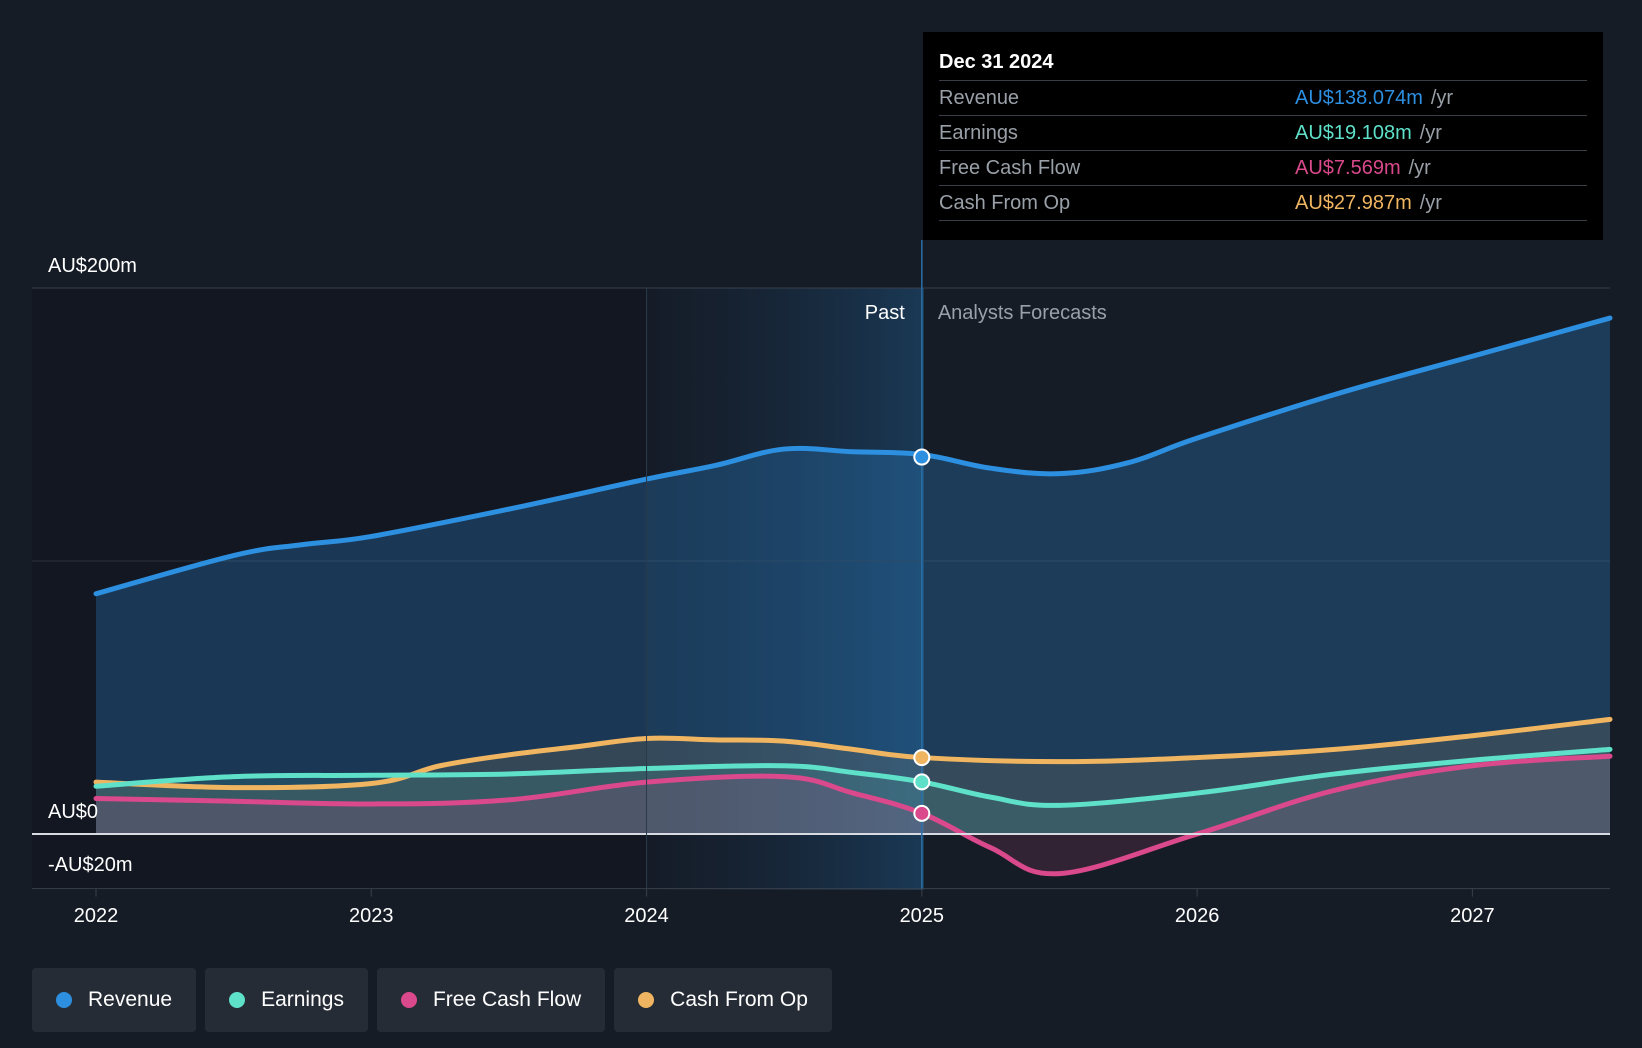  What do you see at coordinates (371, 916) in the screenshot?
I see `x-tick-label: 2023` at bounding box center [371, 916].